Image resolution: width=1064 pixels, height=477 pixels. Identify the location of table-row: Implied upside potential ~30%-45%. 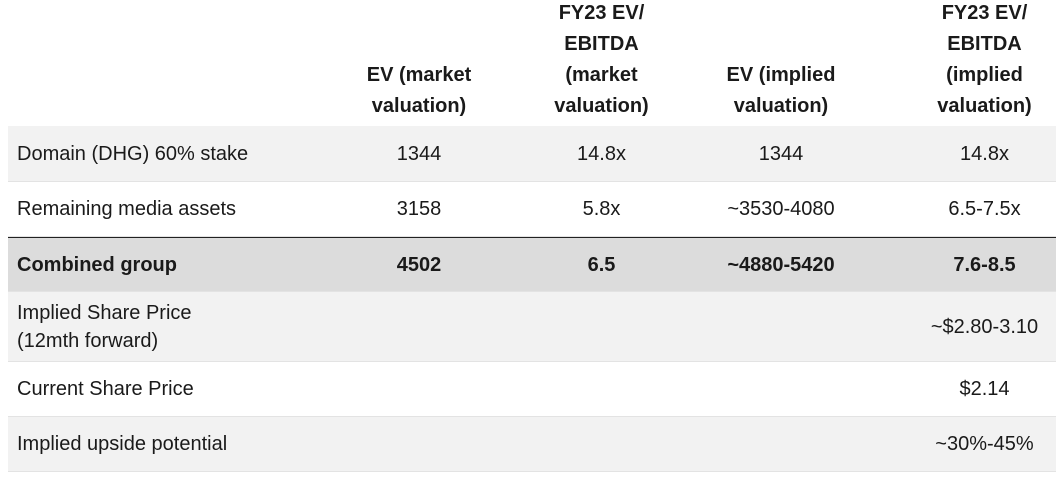
(532, 444).